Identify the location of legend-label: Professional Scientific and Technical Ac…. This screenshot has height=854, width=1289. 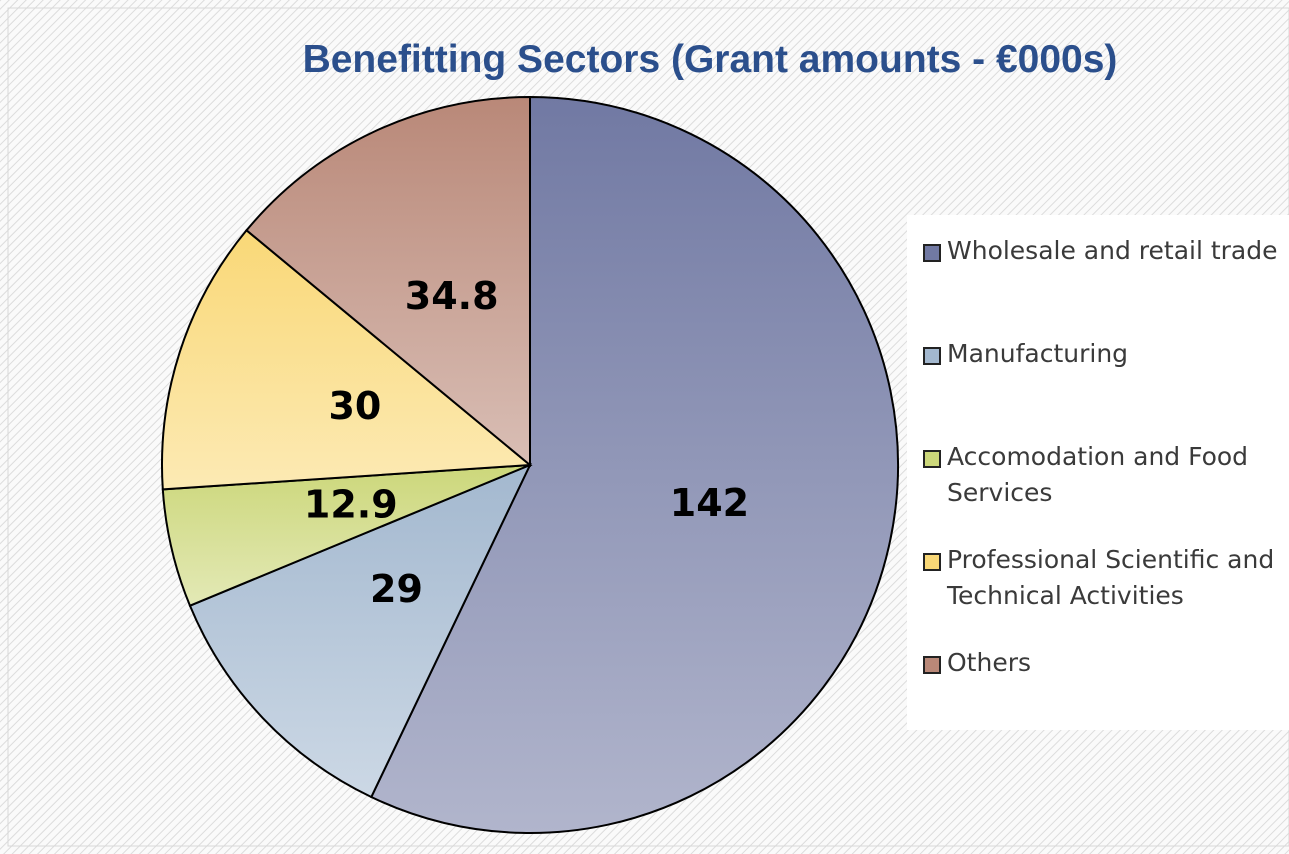
(1111, 577).